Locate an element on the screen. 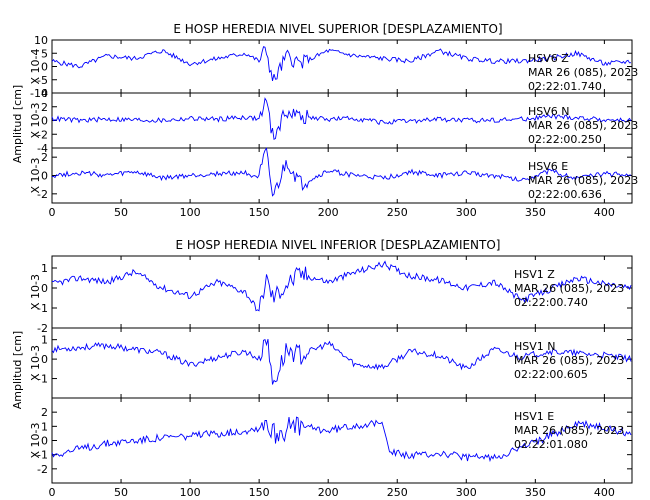 The height and width of the screenshot is (500, 650). y-tick-label: 5 is located at coordinates (44, 53).